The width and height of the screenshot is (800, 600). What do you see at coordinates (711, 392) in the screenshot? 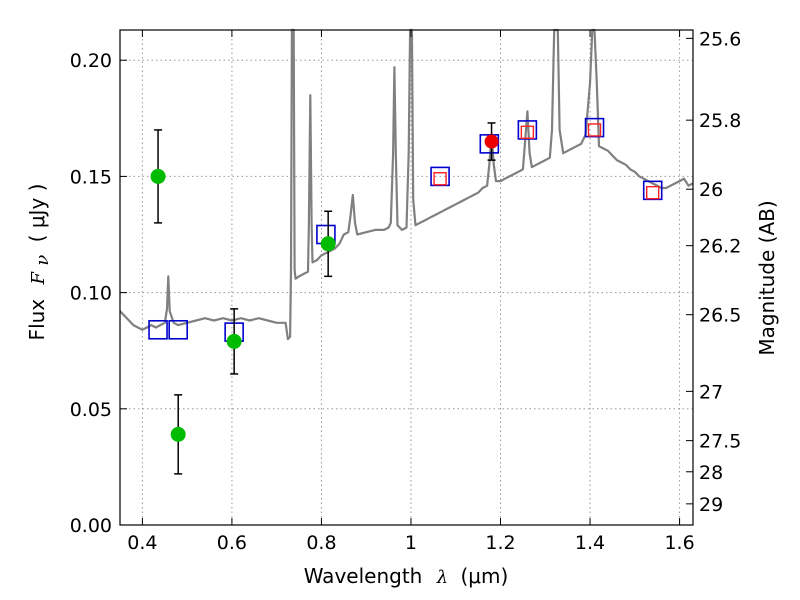
I see `y2-tick-label: 27` at bounding box center [711, 392].